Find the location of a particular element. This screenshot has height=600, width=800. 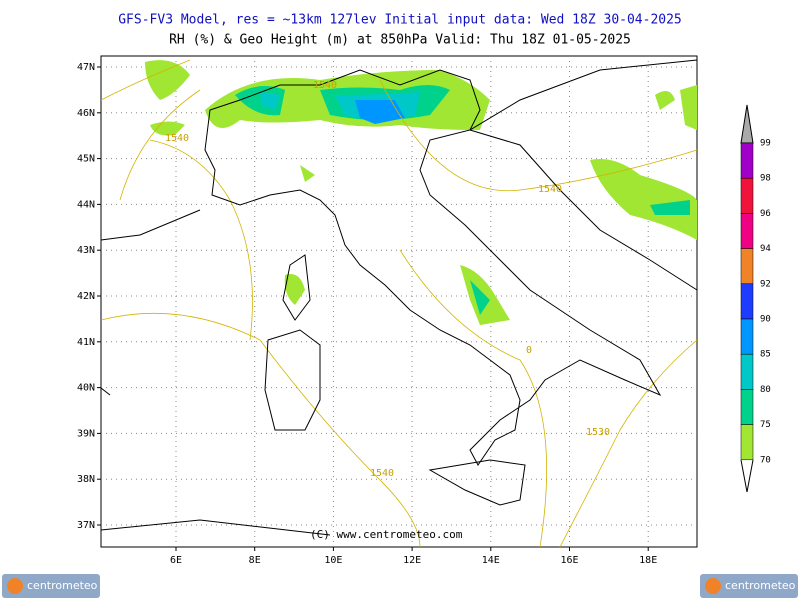

colorbar-label: 70 is located at coordinates (765, 460).